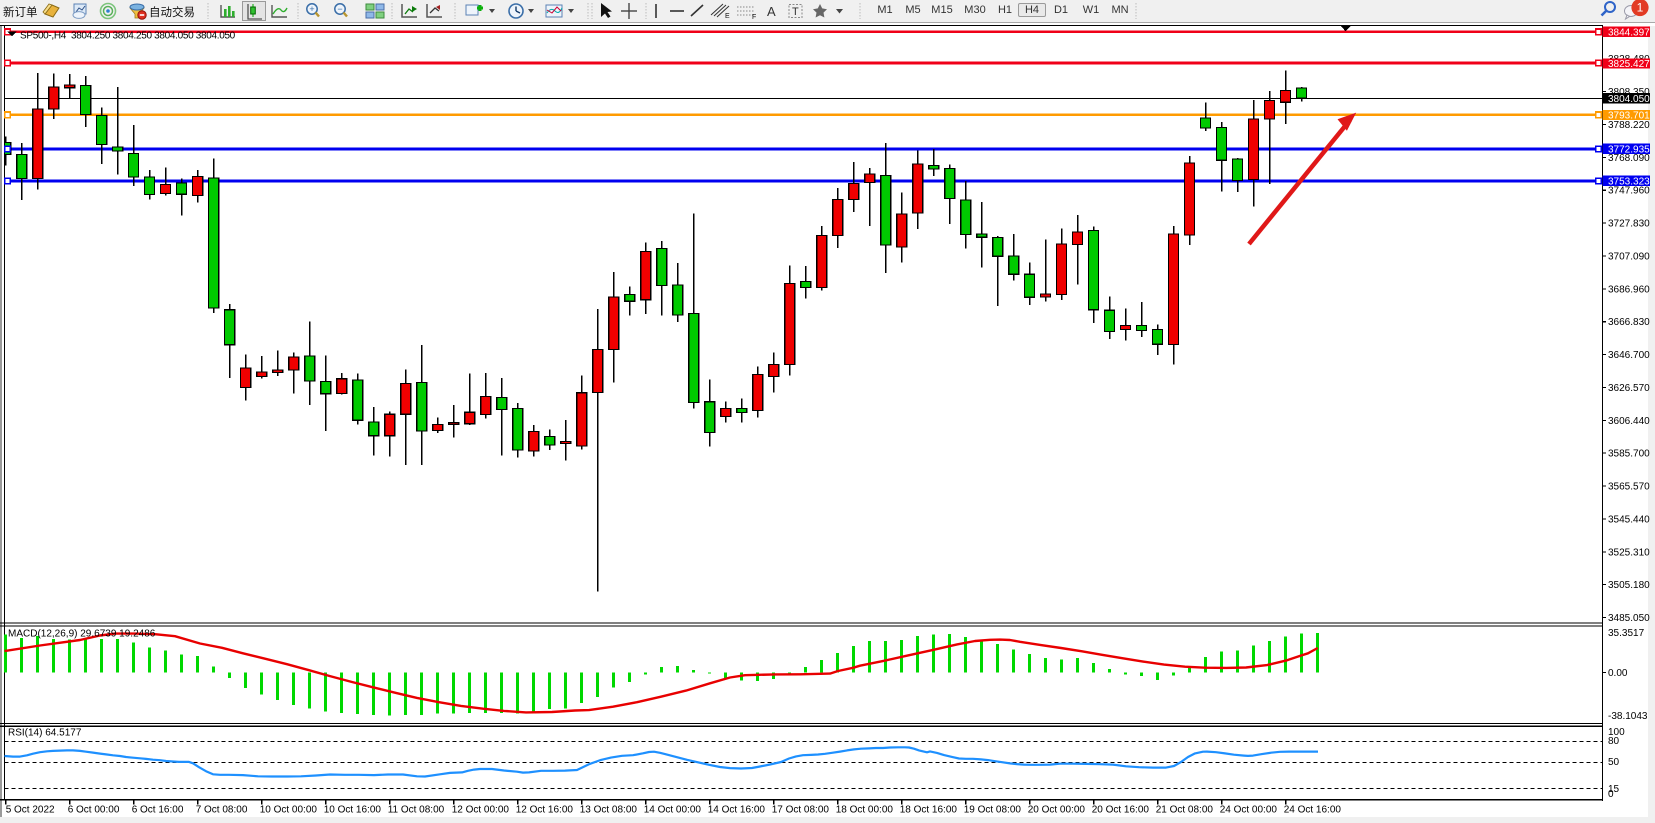 Image resolution: width=1655 pixels, height=823 pixels. What do you see at coordinates (1629, 289) in the screenshot?
I see `svg-text: 3686.960` at bounding box center [1629, 289].